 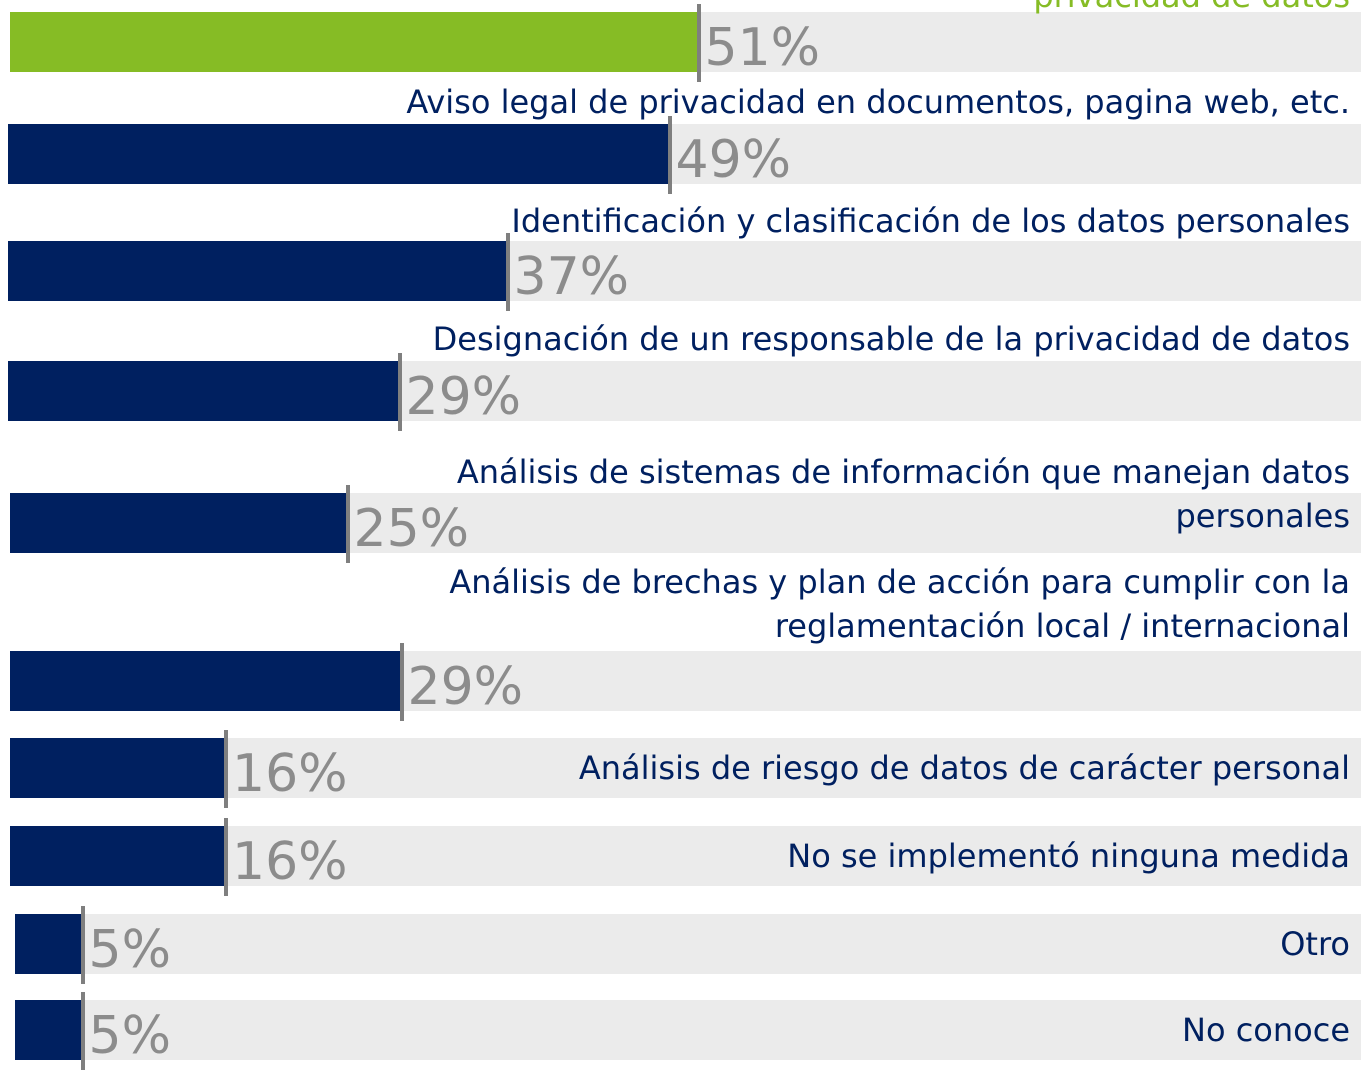 What do you see at coordinates (1266, 1030) in the screenshot?
I see `category-label: No conoce` at bounding box center [1266, 1030].